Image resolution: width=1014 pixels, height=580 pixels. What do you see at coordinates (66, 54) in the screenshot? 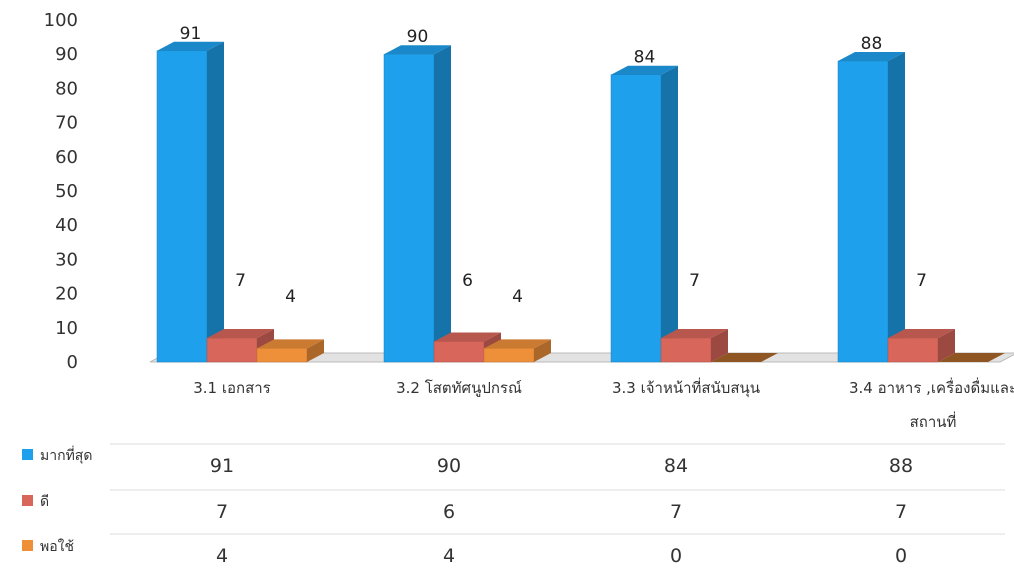
I see `y-tick-label: 90` at bounding box center [66, 54].